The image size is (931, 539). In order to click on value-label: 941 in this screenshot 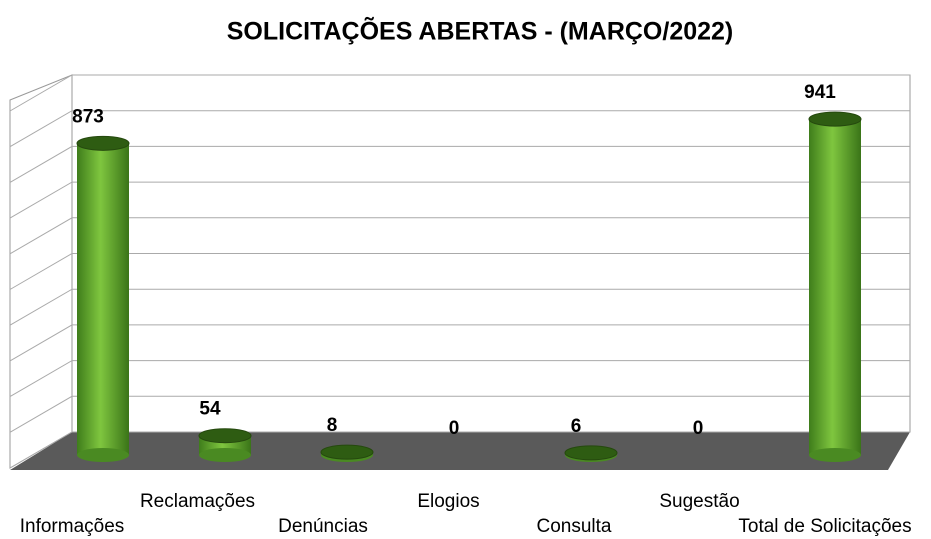, I will do `click(820, 92)`.